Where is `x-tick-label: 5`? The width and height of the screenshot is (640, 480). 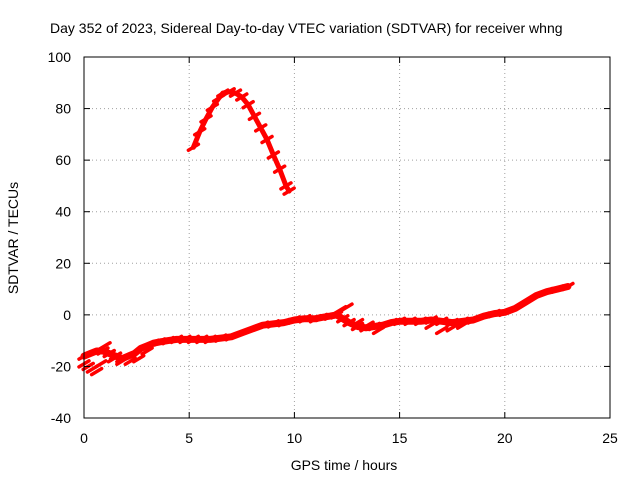 x-tick-label: 5 is located at coordinates (189, 438).